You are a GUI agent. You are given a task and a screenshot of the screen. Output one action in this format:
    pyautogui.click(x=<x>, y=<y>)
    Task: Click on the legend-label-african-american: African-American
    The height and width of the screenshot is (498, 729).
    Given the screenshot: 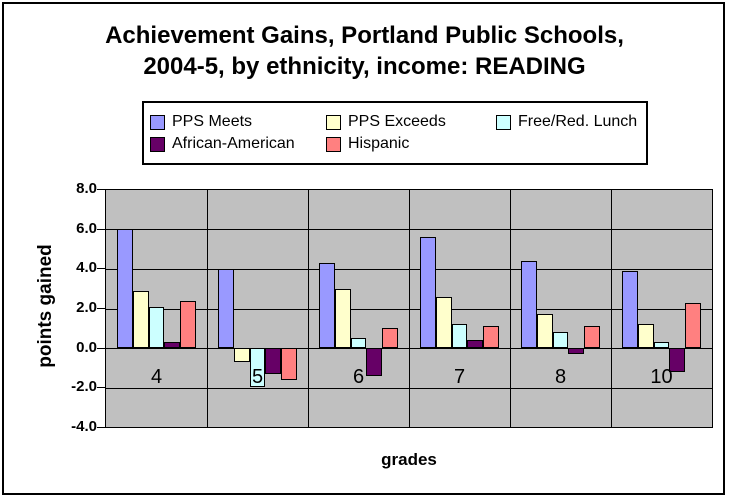 What is the action you would take?
    pyautogui.click(x=233, y=143)
    